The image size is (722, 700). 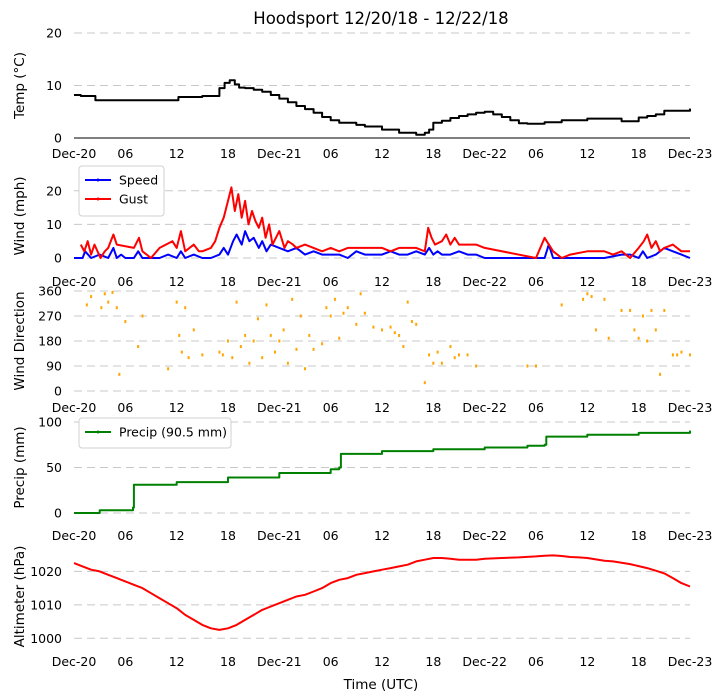 What do you see at coordinates (121, 191) in the screenshot?
I see `wind-legend-frame` at bounding box center [121, 191].